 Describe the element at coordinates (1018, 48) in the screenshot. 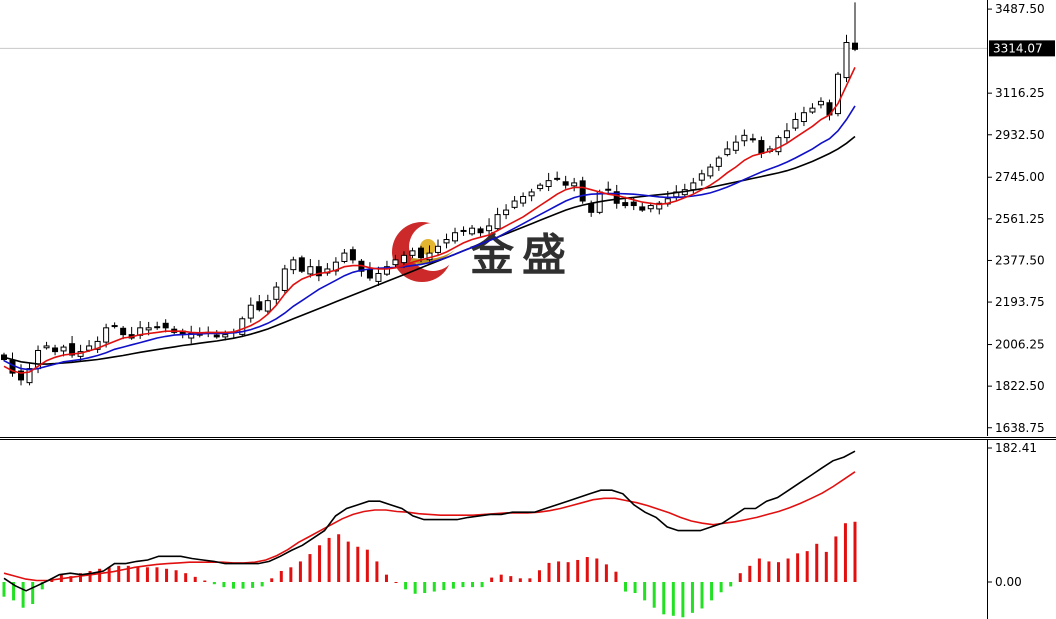

I see `current-price-value: 3314.07` at that location.